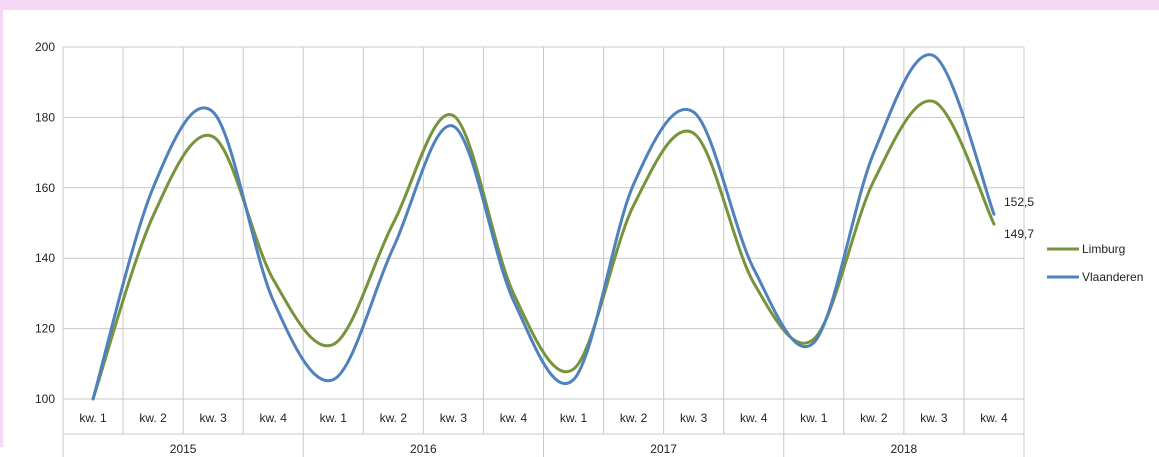 Image resolution: width=1159 pixels, height=457 pixels. I want to click on x-year-label: 2017, so click(663, 449).